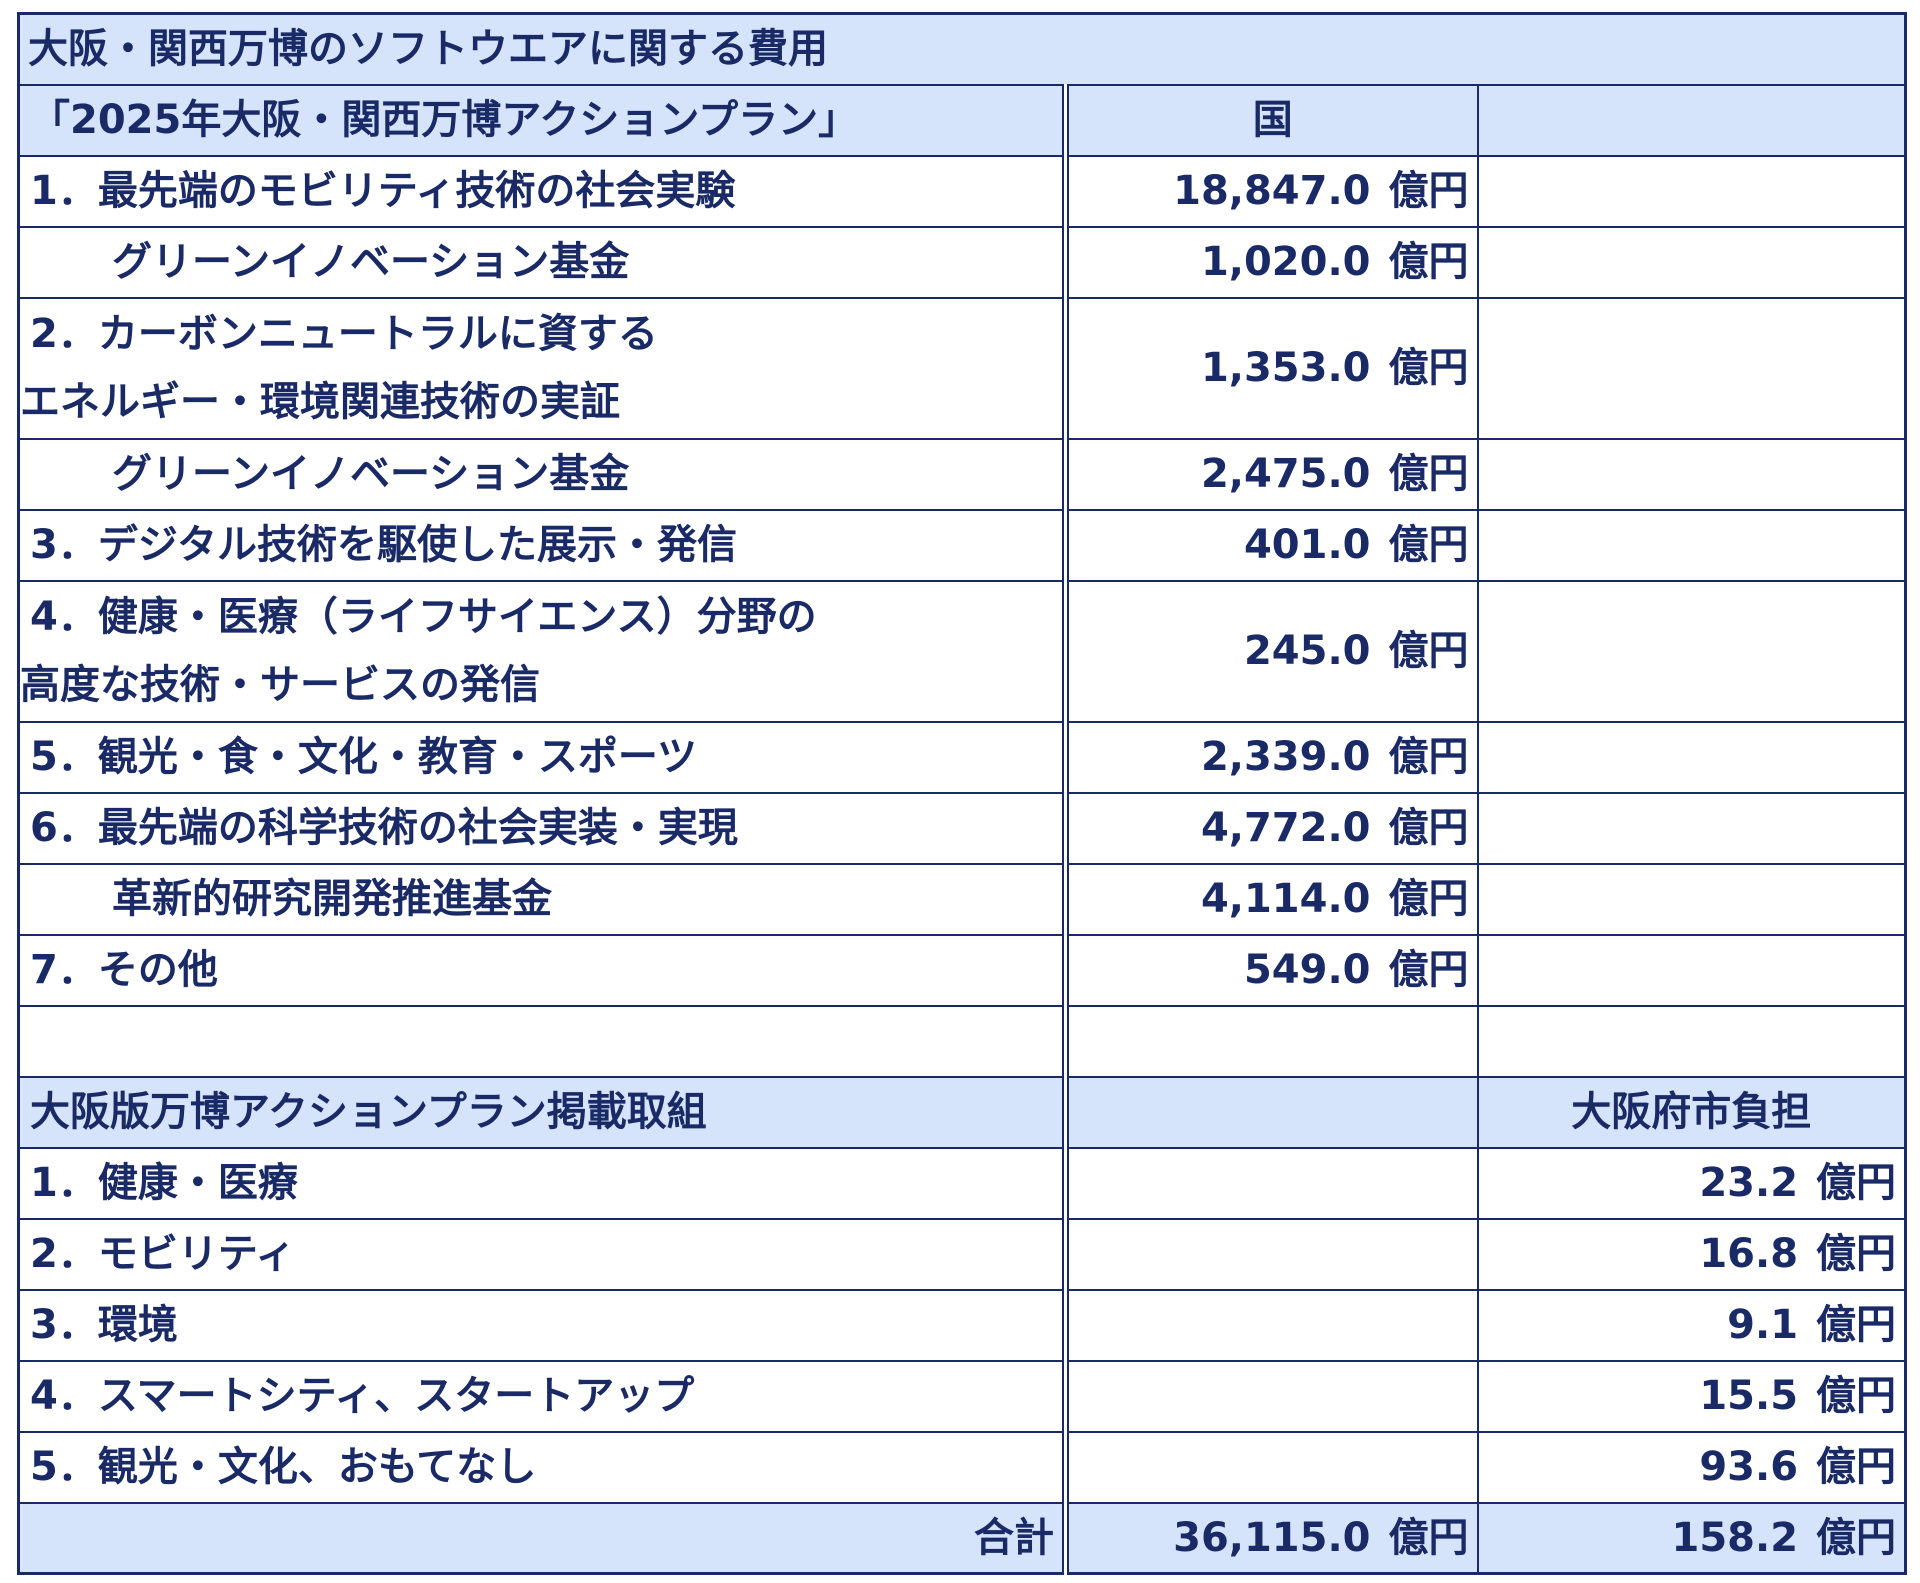 This screenshot has height=1583, width=1920. I want to click on table-row: 1．健康・医療 23.2 億円, so click(962, 1183).